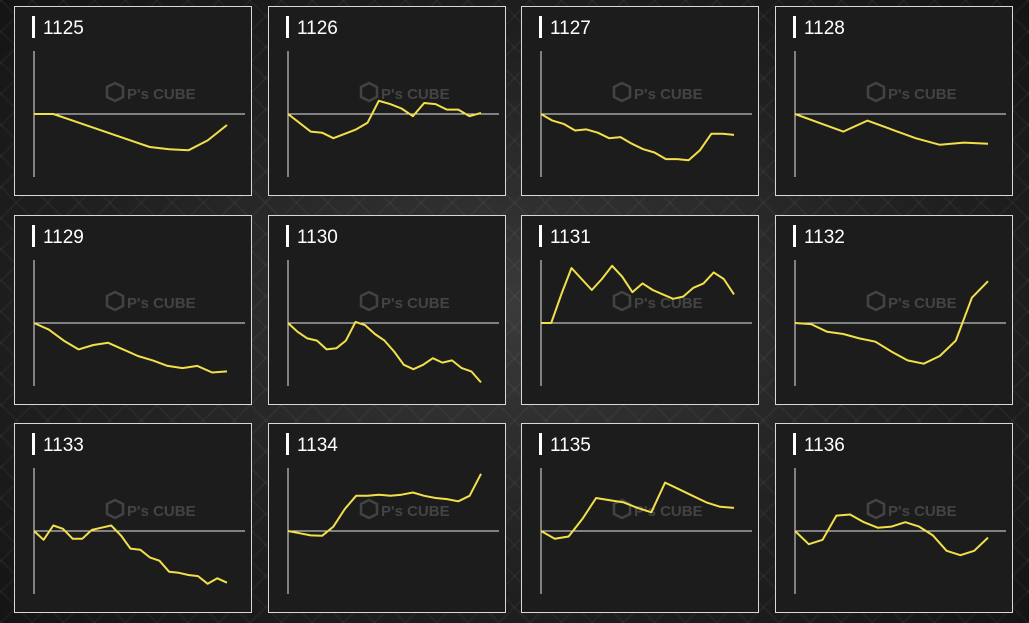 The height and width of the screenshot is (623, 1029). Describe the element at coordinates (570, 445) in the screenshot. I see `chart-title: 1135` at that location.